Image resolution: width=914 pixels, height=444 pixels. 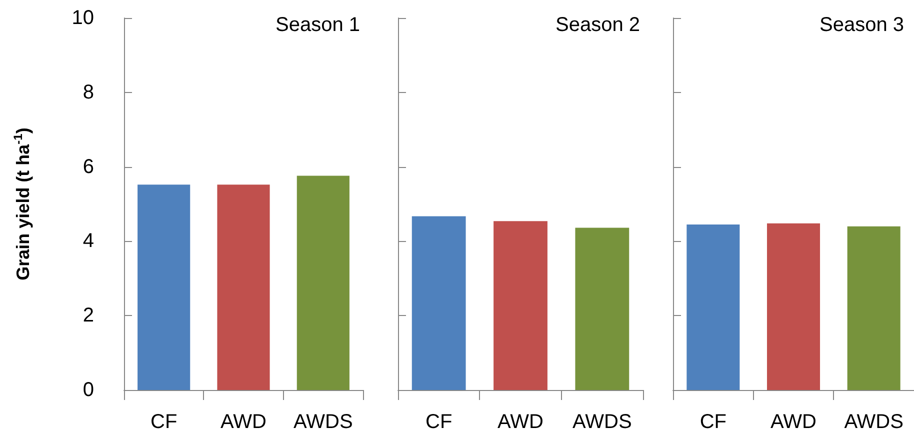 What do you see at coordinates (861, 25) in the screenshot?
I see `chart-title: Season 3` at bounding box center [861, 25].